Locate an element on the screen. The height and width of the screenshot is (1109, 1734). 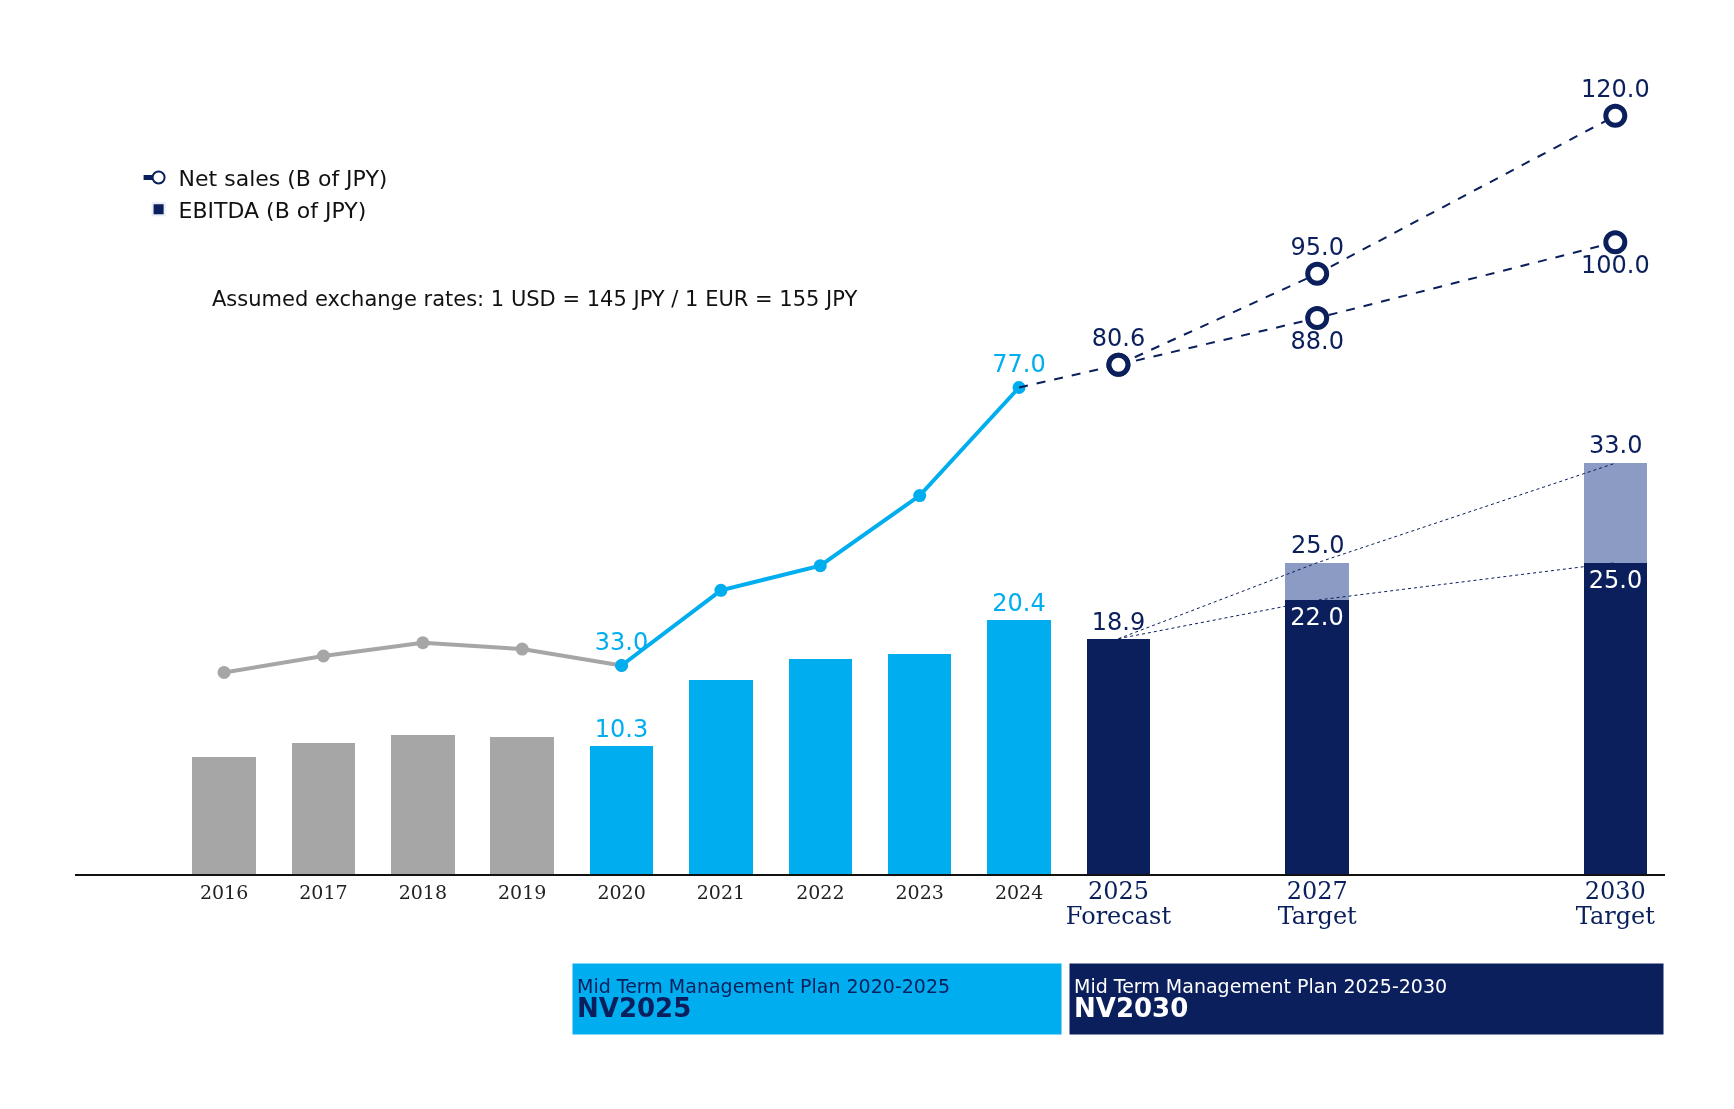
data-label: 18.9 is located at coordinates (1118, 622).